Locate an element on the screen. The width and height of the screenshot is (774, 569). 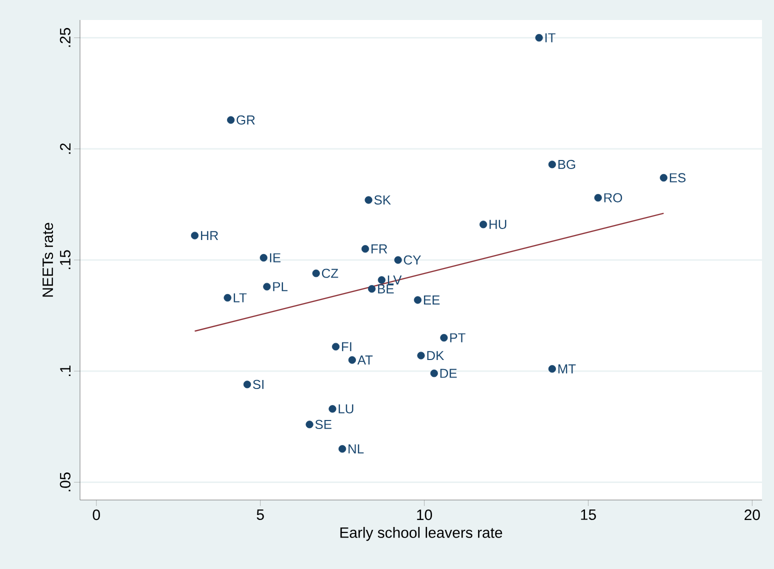
annotation: SK is located at coordinates (382, 200).